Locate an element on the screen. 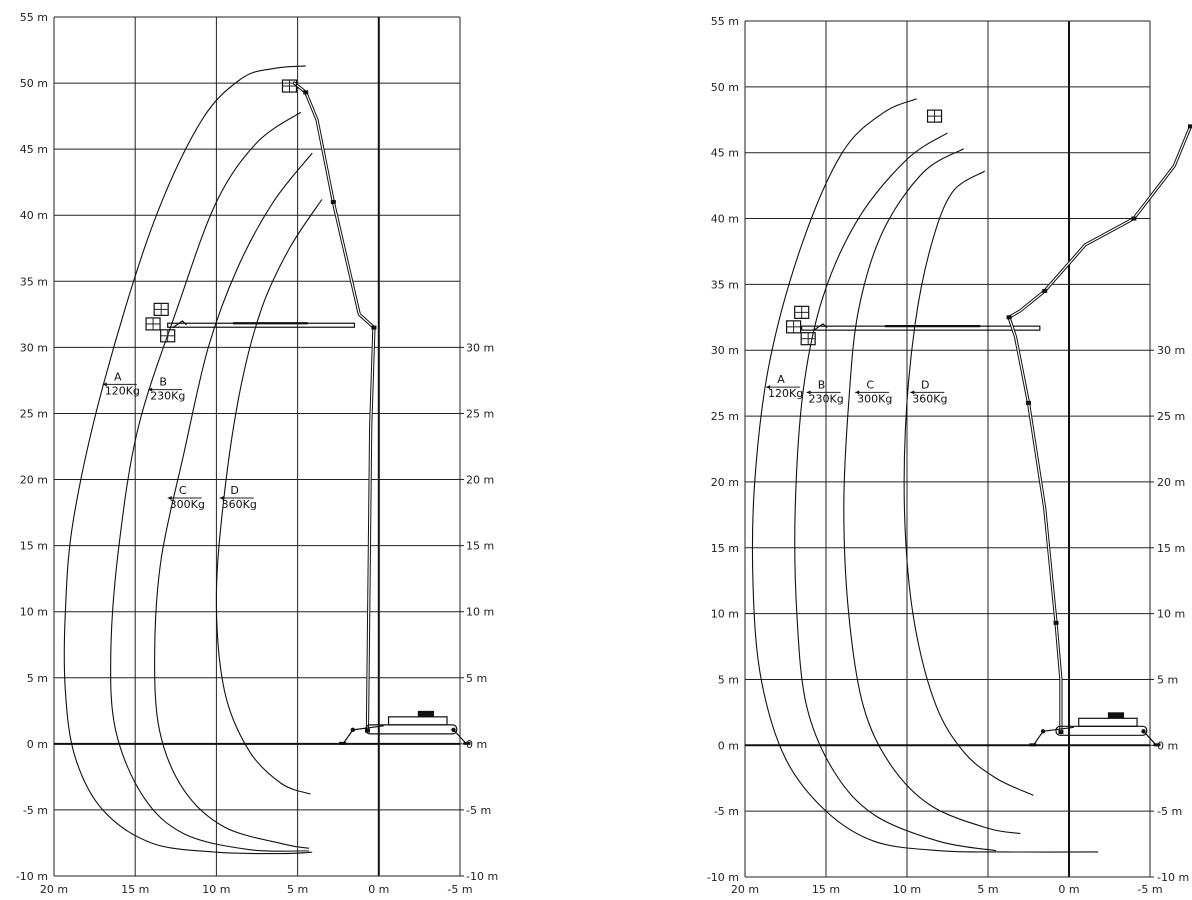 Image resolution: width=1192 pixels, height=900 pixels. y-tick-label-right: 30 m is located at coordinates (1171, 350).